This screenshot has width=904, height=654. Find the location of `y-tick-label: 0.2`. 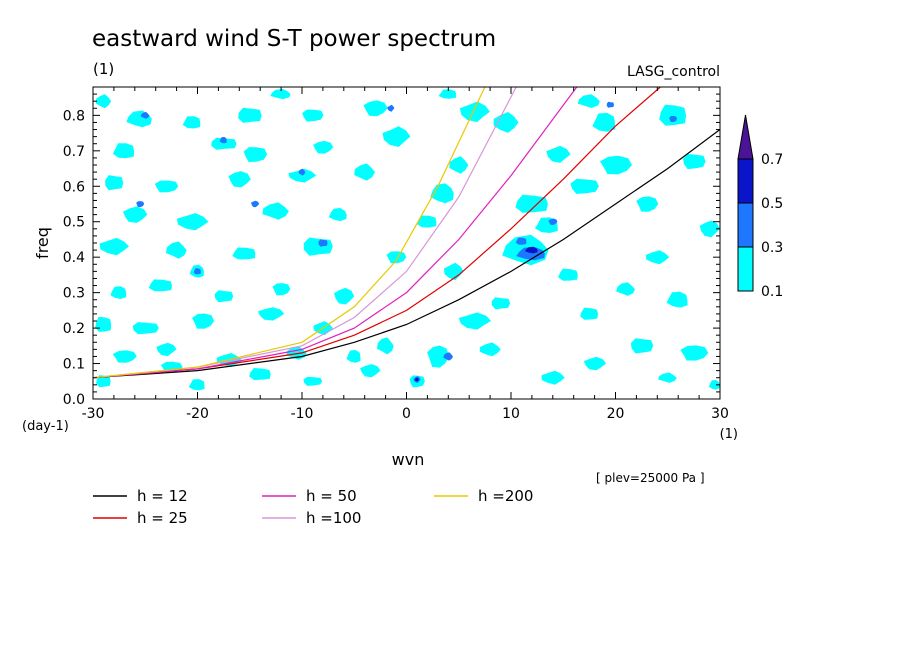

y-tick-label: 0.2 is located at coordinates (74, 329).